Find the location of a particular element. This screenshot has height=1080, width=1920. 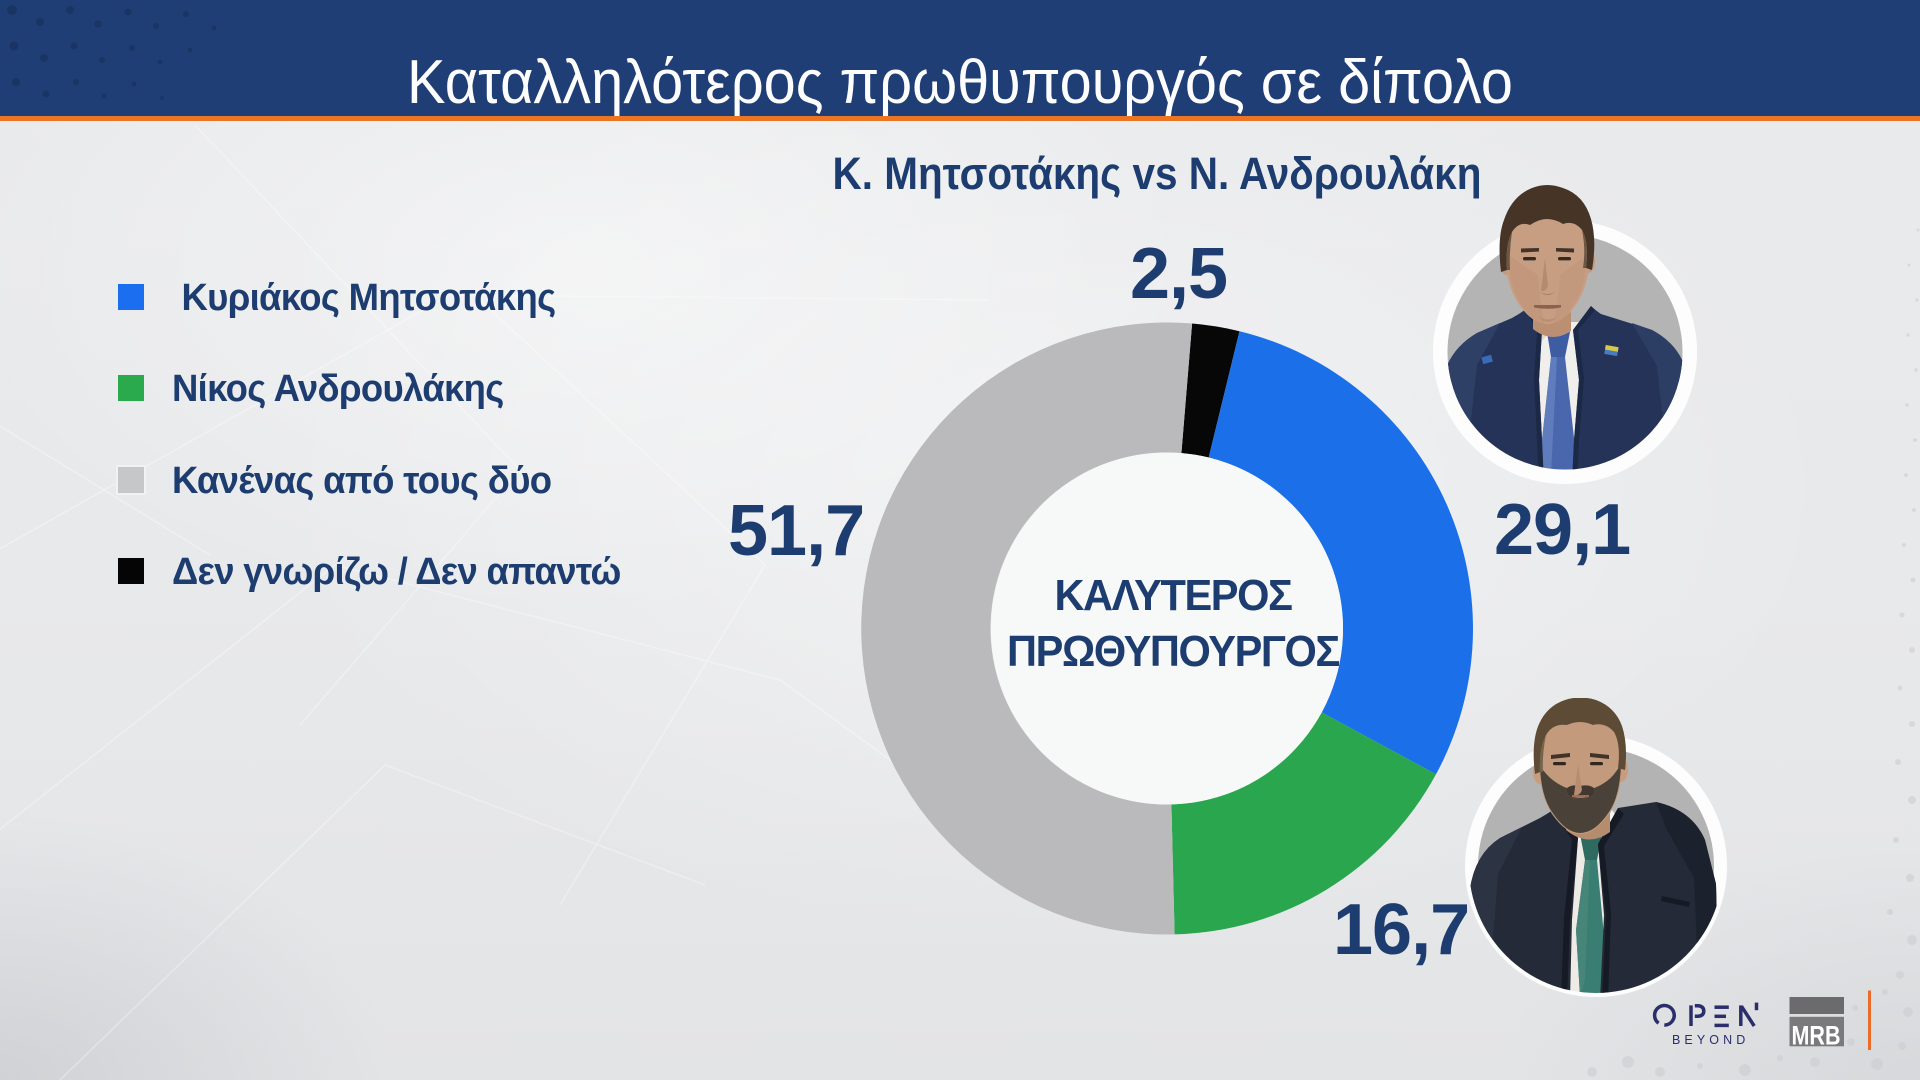

svg-text: ΚΑΛΥΤΕΡΟΣ is located at coordinates (1173, 595).